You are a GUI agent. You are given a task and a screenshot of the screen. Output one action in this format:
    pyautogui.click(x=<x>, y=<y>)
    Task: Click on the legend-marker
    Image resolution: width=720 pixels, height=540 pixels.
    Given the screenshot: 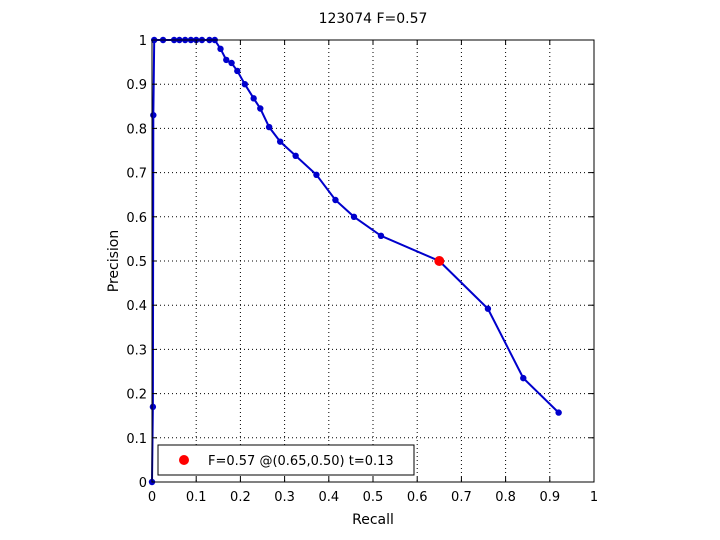 What is the action you would take?
    pyautogui.click(x=184, y=460)
    